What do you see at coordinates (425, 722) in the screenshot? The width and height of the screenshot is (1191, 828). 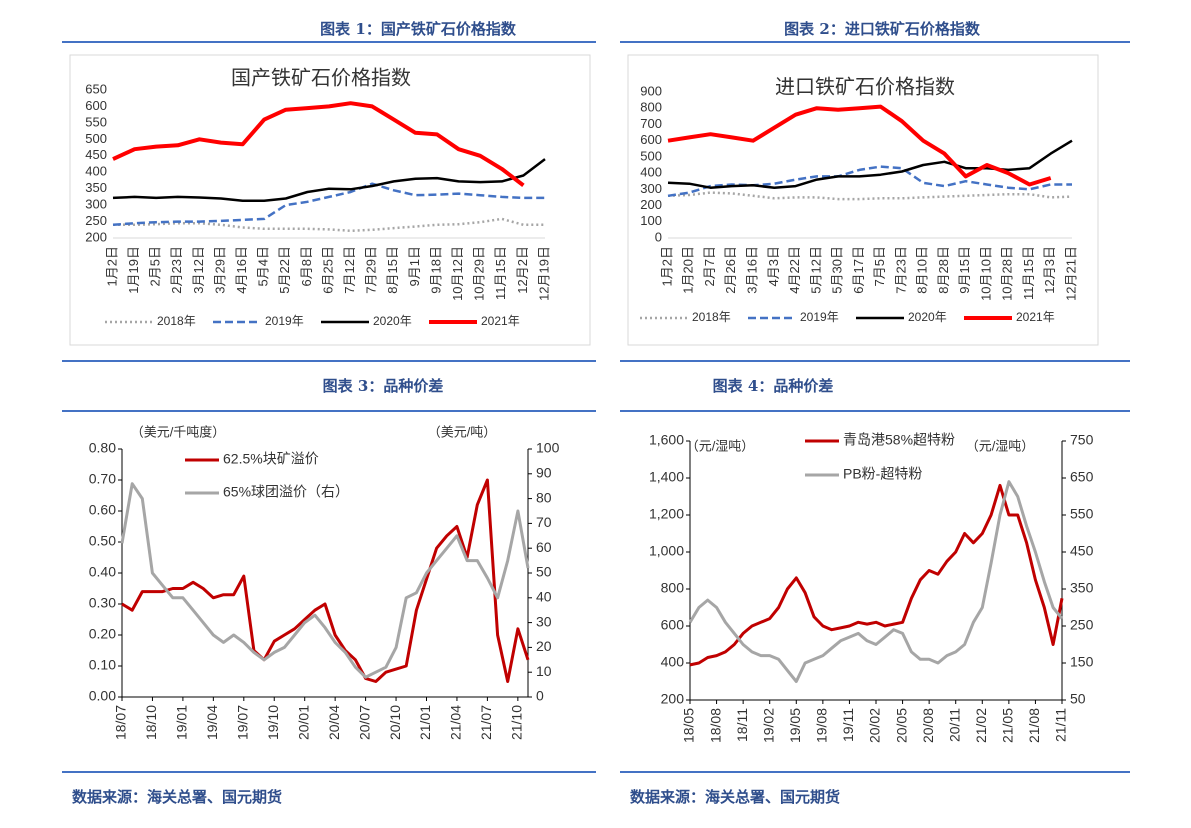 I see `x-tick-label: 21/01` at bounding box center [425, 722].